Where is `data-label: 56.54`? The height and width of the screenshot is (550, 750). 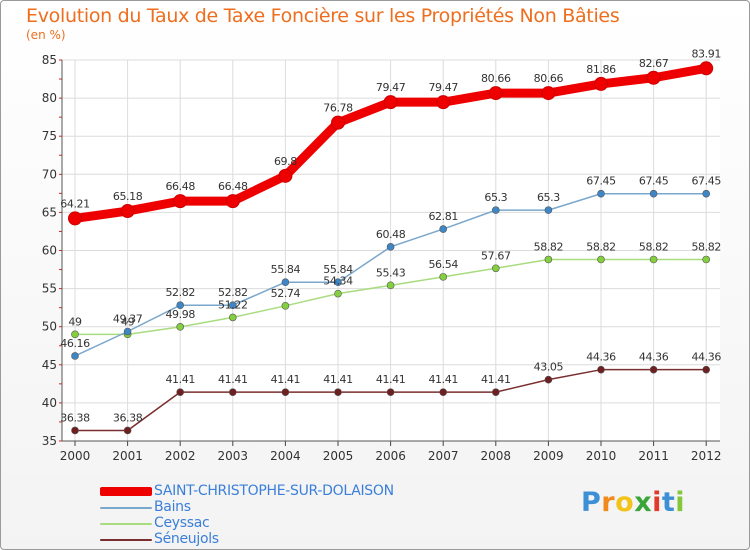
data-label: 56.54 is located at coordinates (443, 264).